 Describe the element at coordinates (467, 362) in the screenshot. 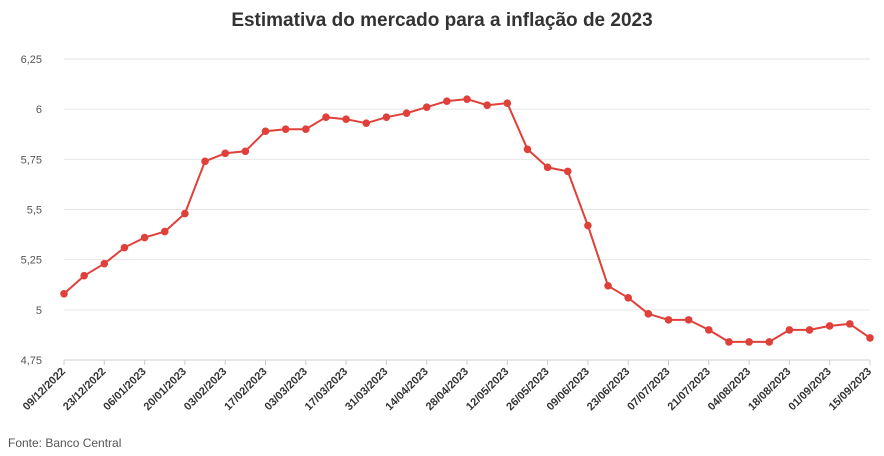

I see `axes` at that location.